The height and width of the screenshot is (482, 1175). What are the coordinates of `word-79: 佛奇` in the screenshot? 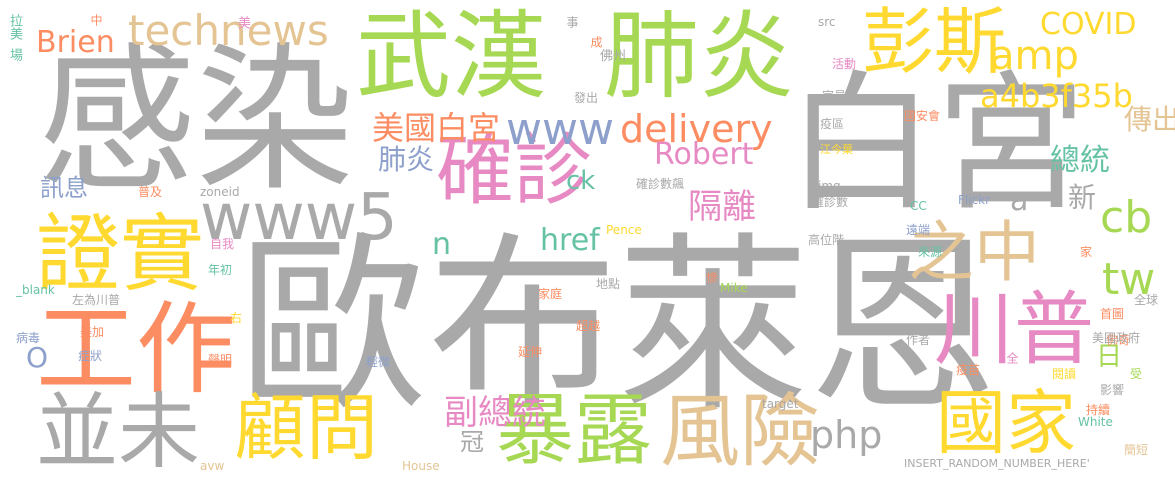 It's located at (1118, 340).